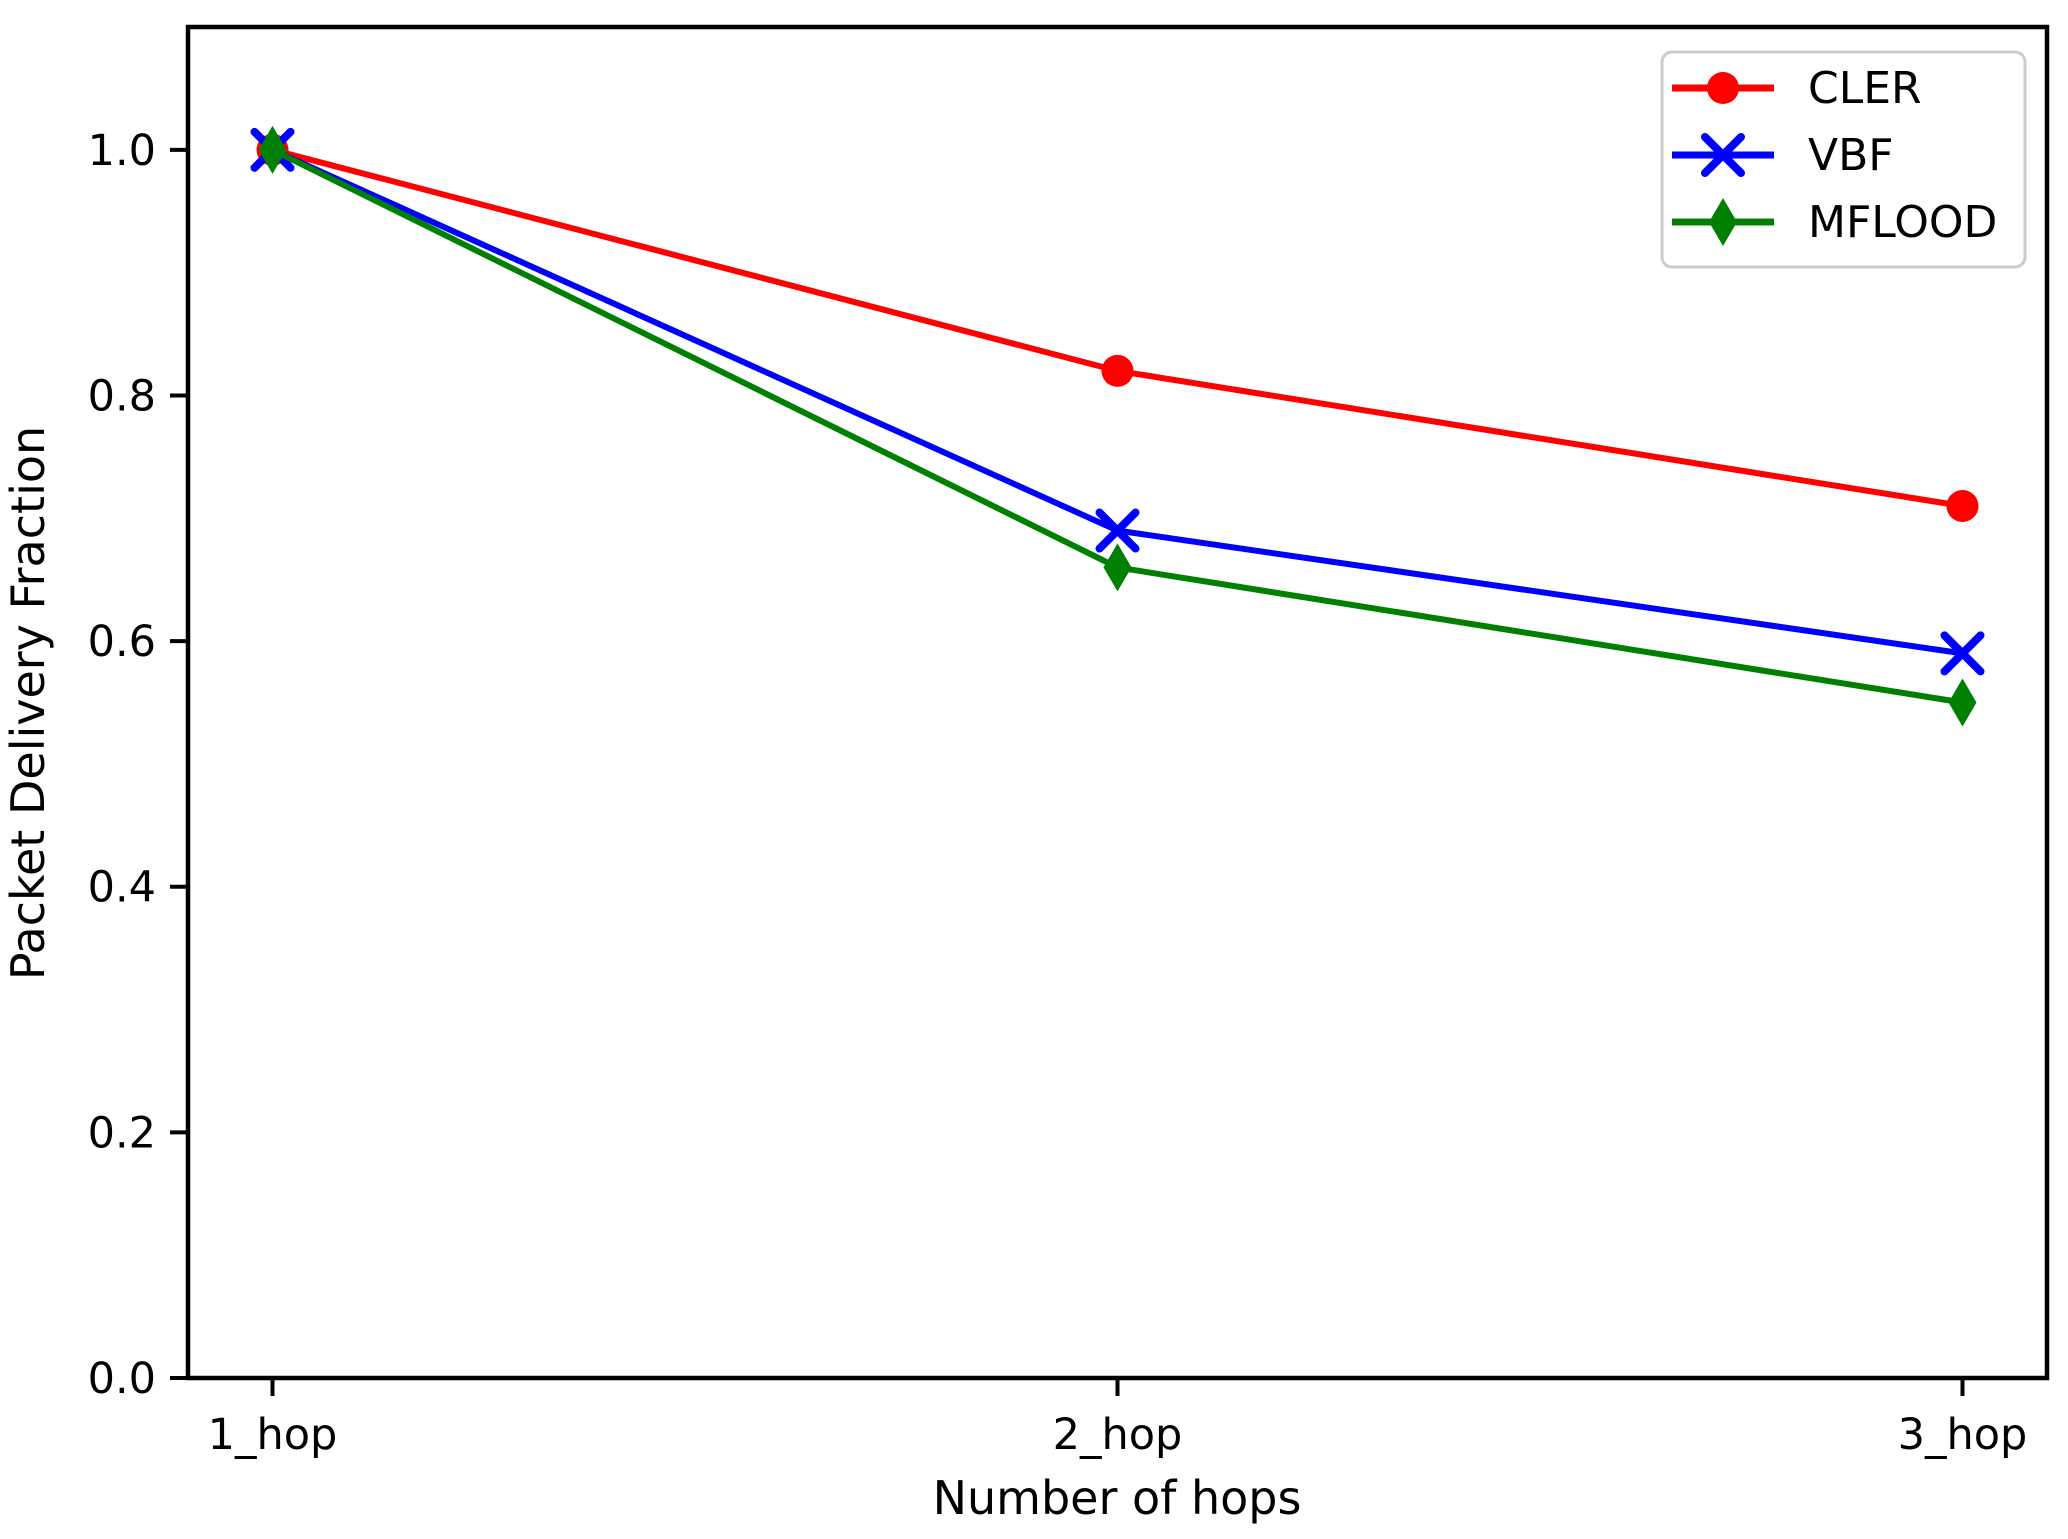  Describe the element at coordinates (28, 703) in the screenshot. I see `y-axis-label: Packet Delivery Fraction` at that location.